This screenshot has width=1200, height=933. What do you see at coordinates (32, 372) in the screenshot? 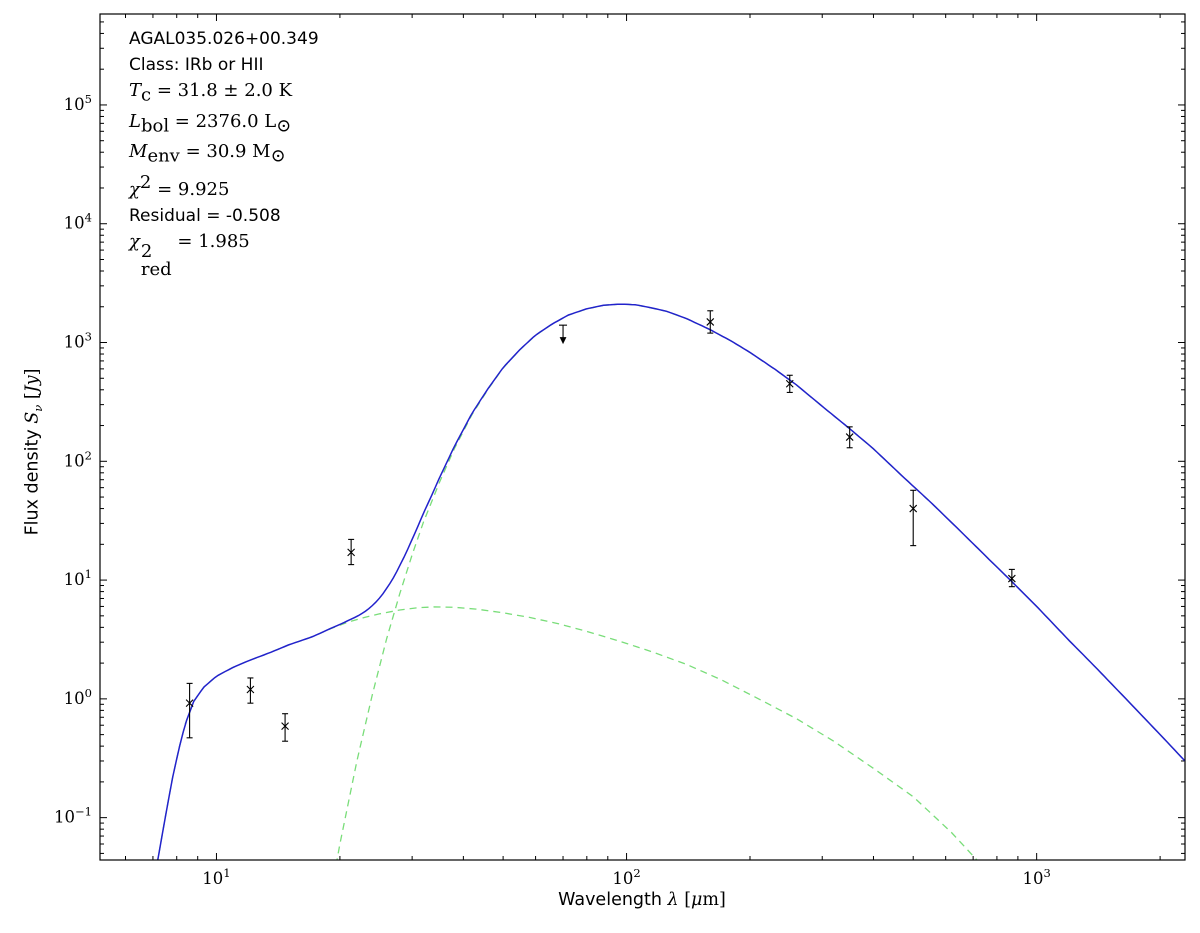
I see `text-segment: ]` at bounding box center [32, 372].